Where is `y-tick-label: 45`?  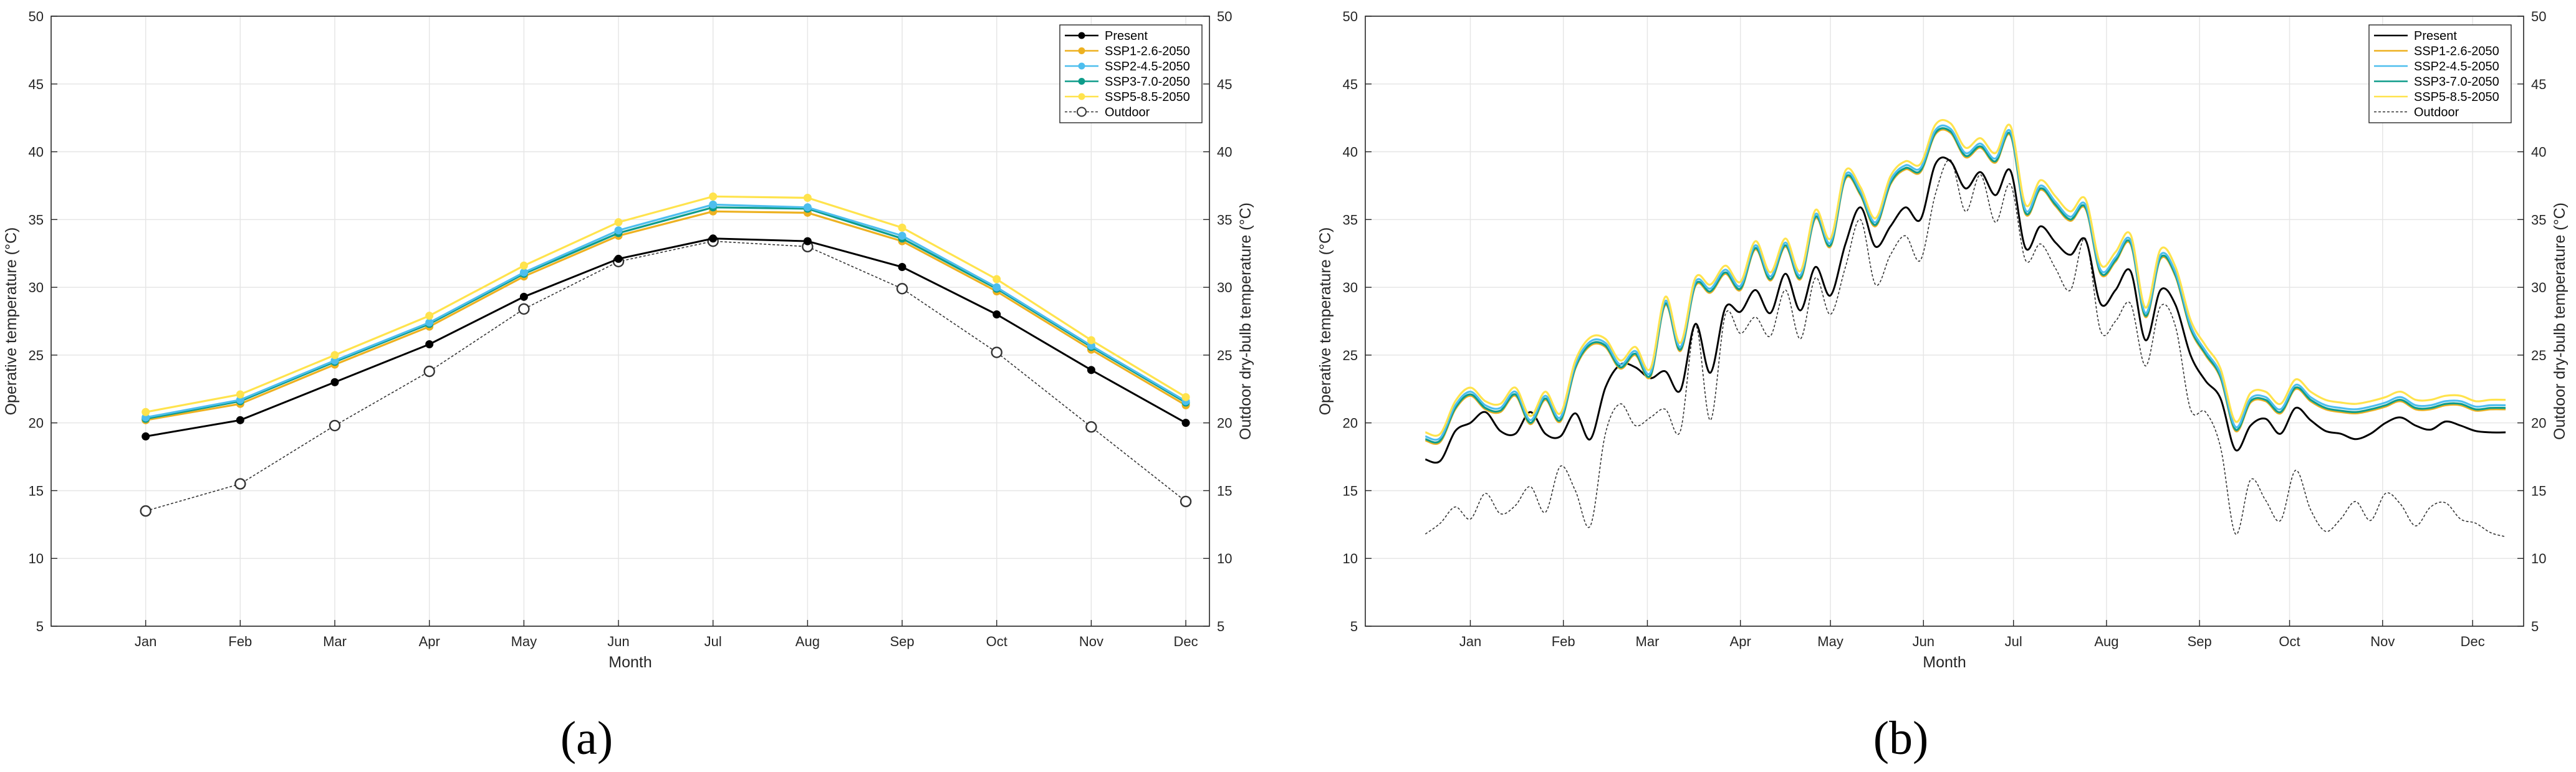 y-tick-label: 45 is located at coordinates (36, 84).